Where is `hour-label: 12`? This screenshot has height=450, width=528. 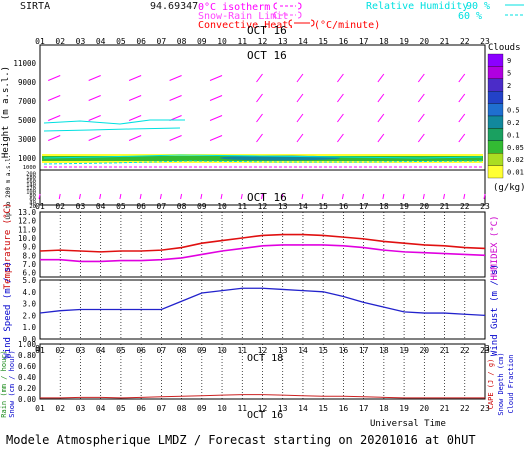 hour-label: 12 is located at coordinates (263, 41).